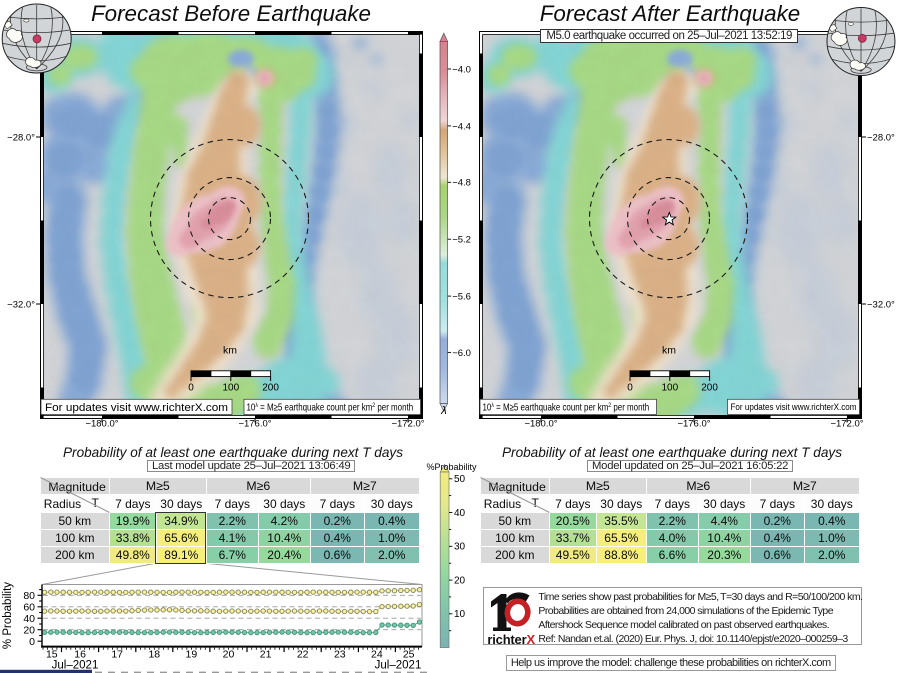 This screenshot has width=900, height=673. I want to click on svg-text: 50, so click(460, 479).